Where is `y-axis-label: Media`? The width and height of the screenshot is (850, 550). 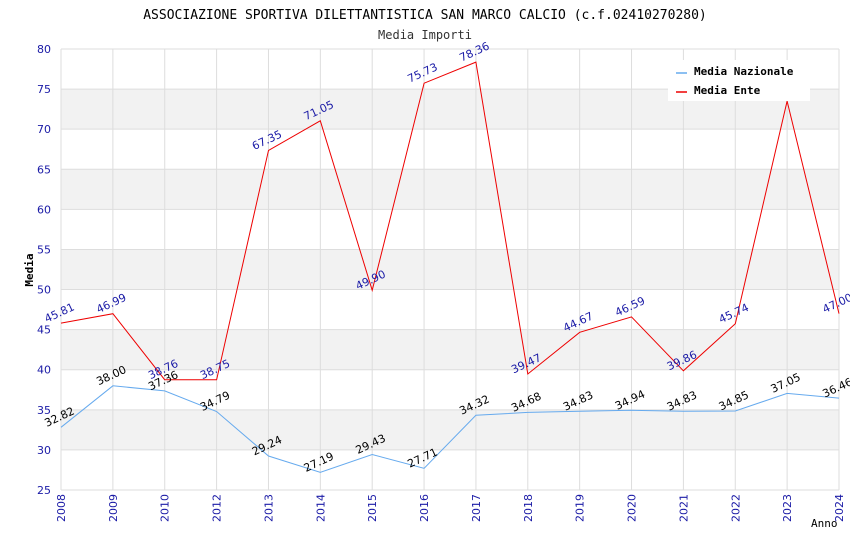
y-axis-label: Media is located at coordinates (29, 269).